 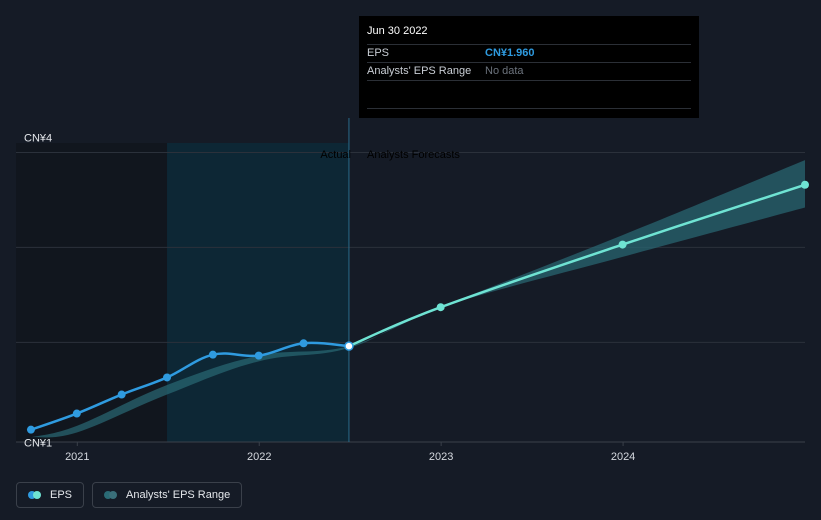 I want to click on x-tick-label-1: 2022, so click(x=259, y=457).